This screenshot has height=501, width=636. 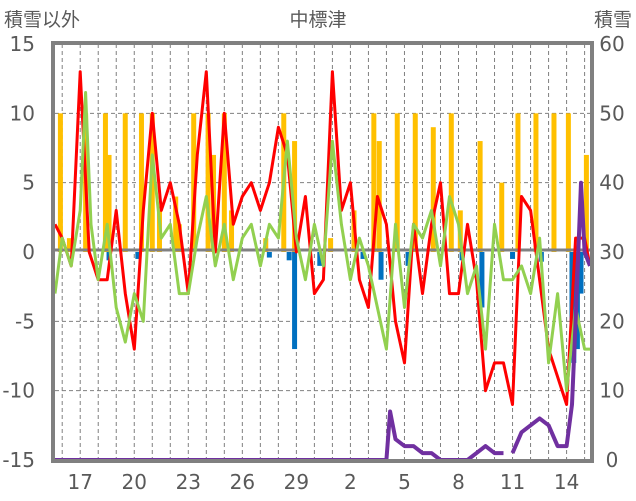 I want to click on x-tick-label: 23, so click(x=188, y=482).